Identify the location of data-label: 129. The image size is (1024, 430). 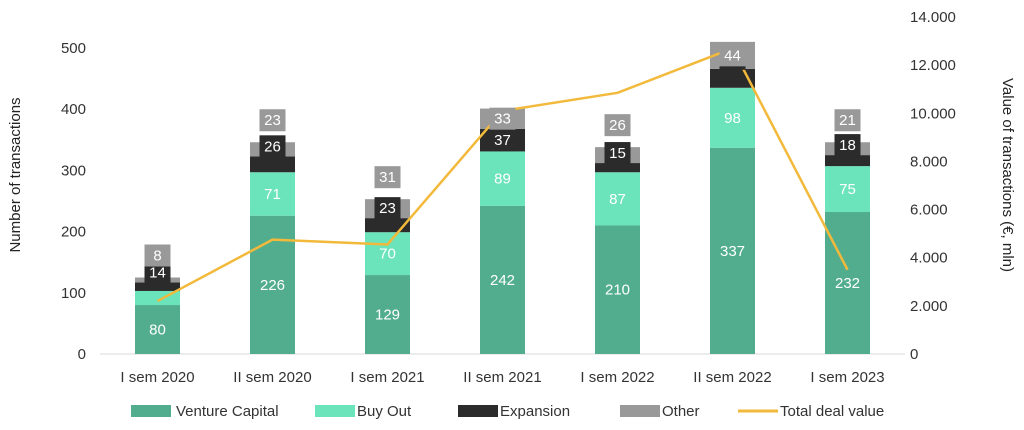
(387, 315).